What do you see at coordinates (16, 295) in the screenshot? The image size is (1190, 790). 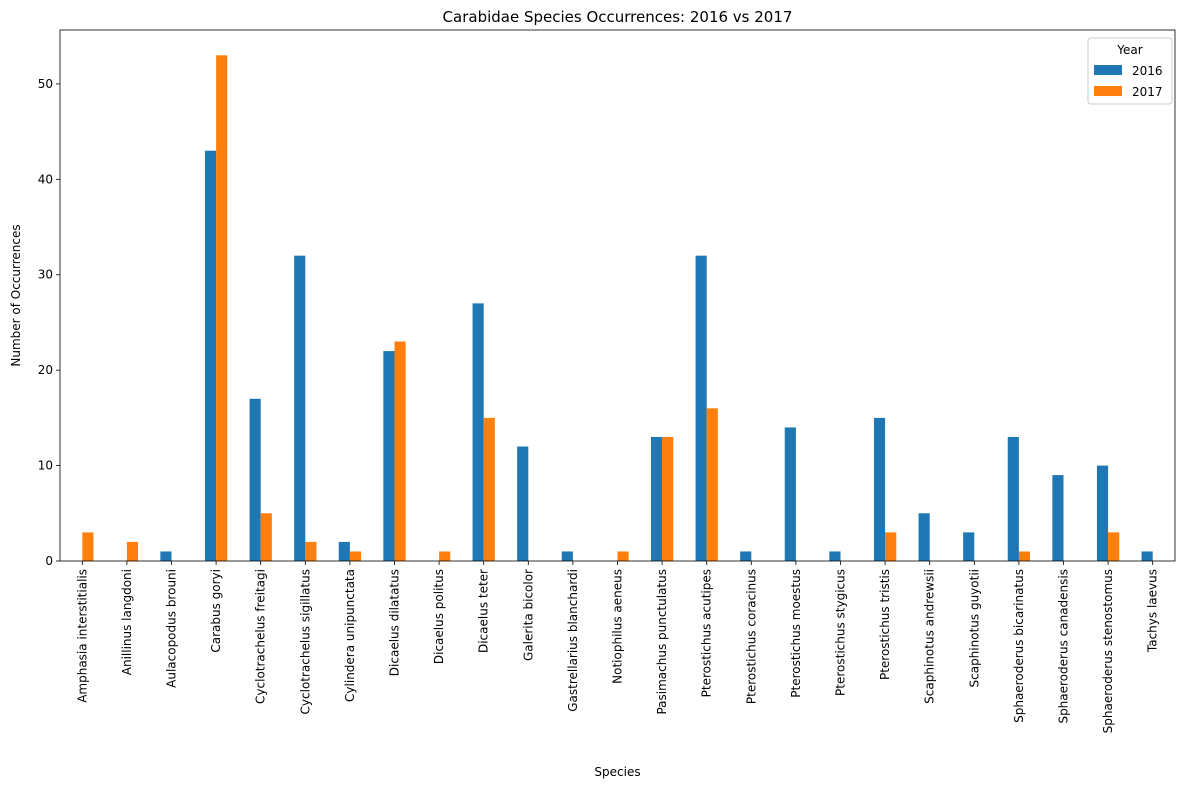 I see `y-axis-label: Number of Occurrences` at bounding box center [16, 295].